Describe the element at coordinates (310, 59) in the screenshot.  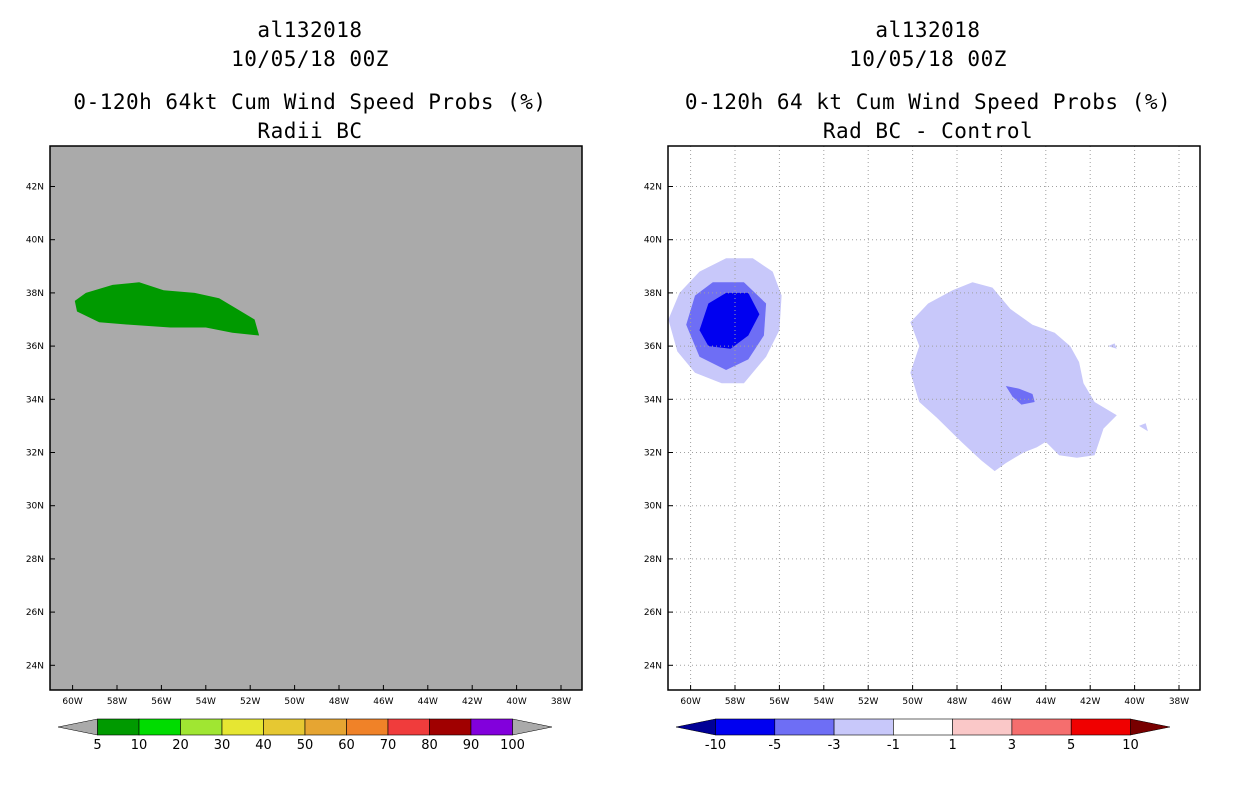
I see `left-date: 10/05/18 00Z` at that location.